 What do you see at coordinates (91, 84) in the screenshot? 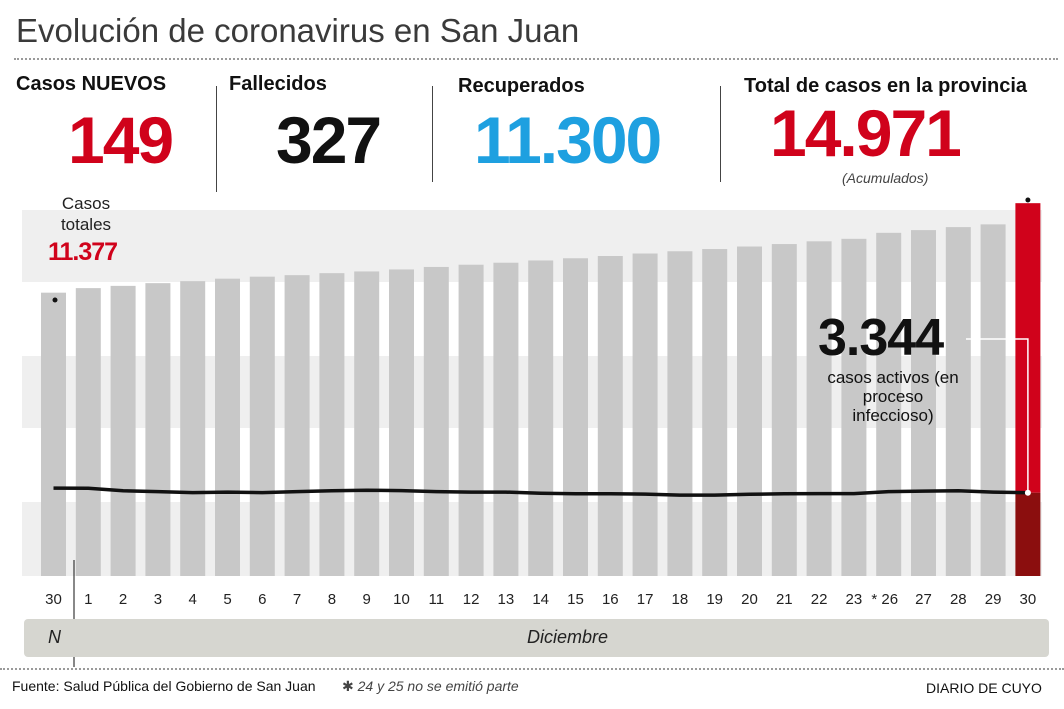
I see `stat-new-label: Casos NUEVOS` at bounding box center [91, 84].